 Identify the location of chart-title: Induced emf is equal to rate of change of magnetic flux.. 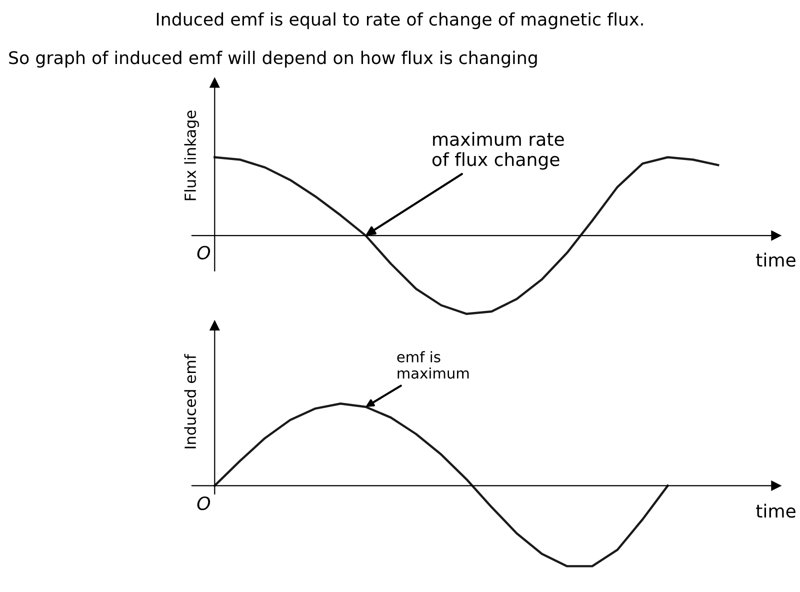
(399, 21).